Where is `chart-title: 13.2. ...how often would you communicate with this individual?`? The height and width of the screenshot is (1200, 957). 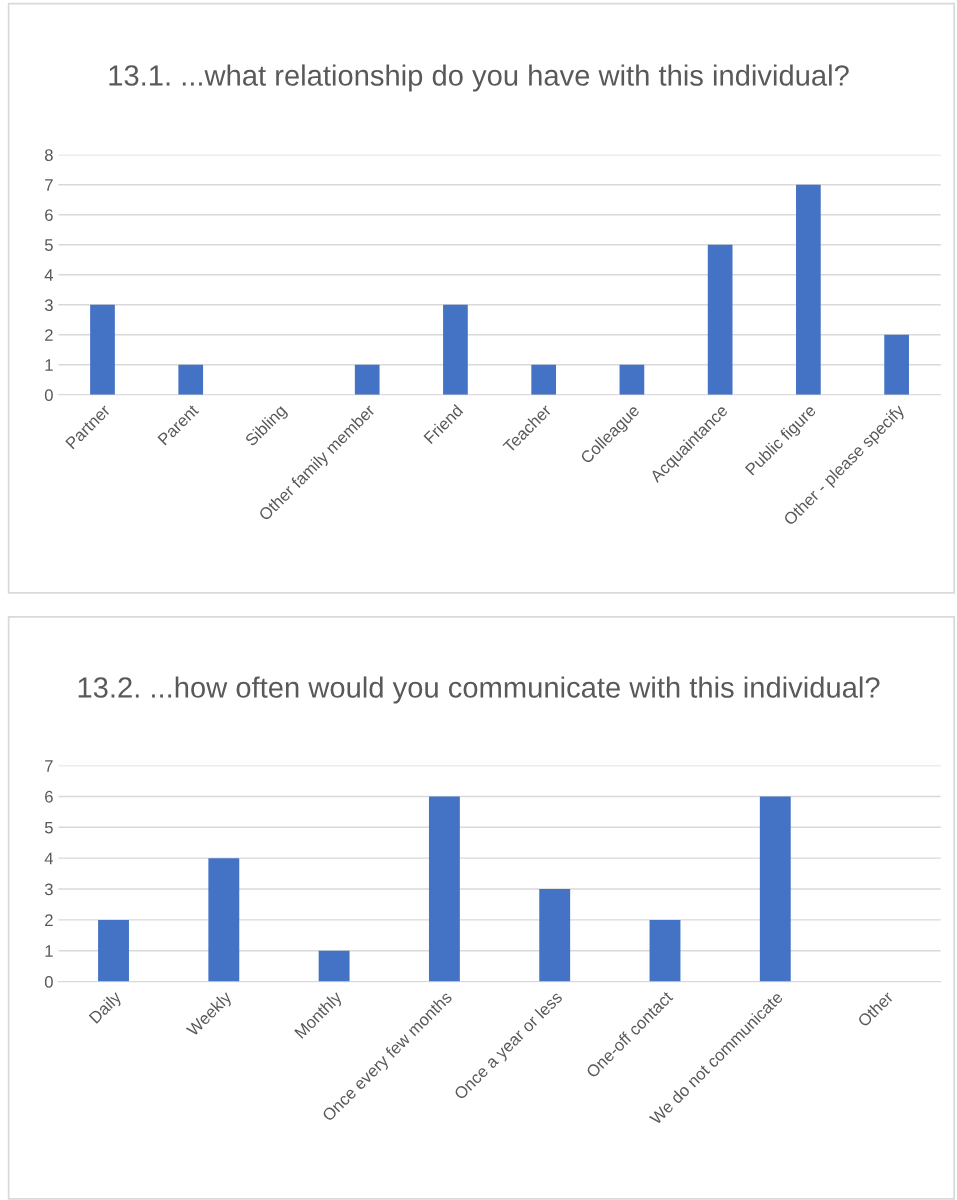
chart-title: 13.2. ...how often would you communicate with this individual? is located at coordinates (479, 690).